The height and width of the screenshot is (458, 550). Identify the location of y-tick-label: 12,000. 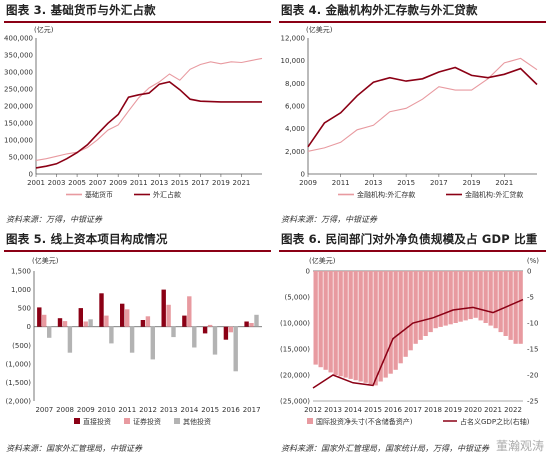
(293, 39).